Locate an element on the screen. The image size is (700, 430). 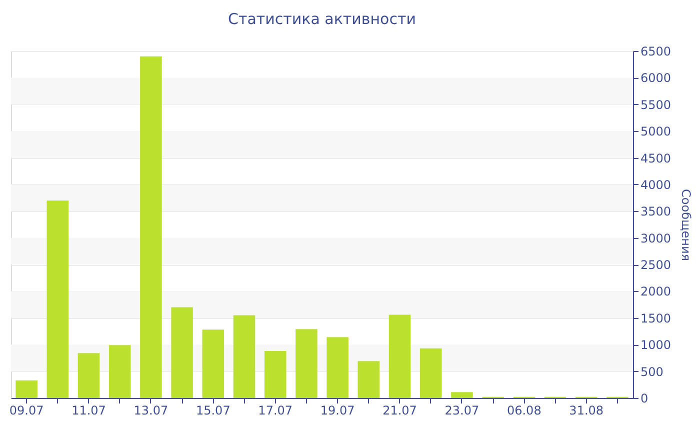
y-tick-label: 3500 is located at coordinates (656, 211).